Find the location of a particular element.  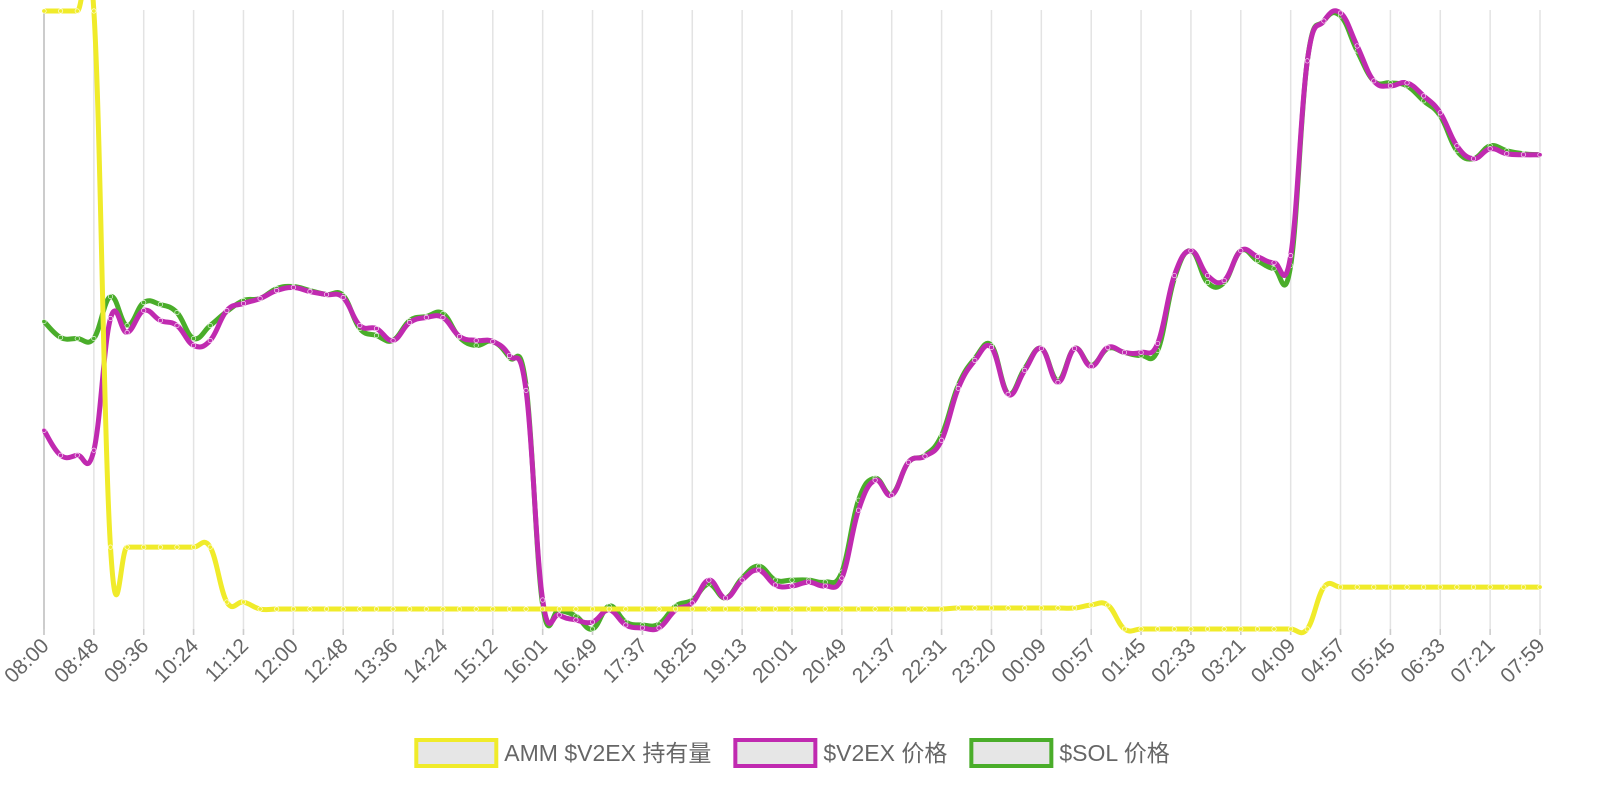

x-tick-label: 17:37 is located at coordinates (625, 660).